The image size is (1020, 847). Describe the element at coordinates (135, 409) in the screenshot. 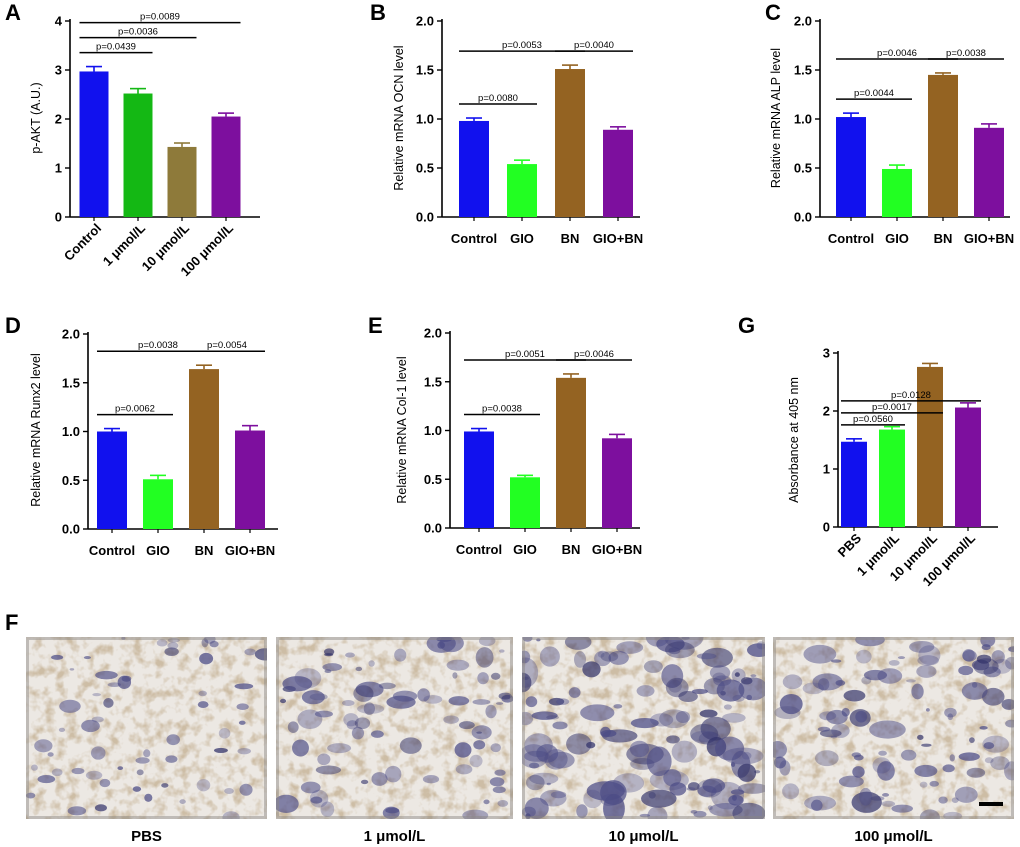

I see `p-value-label: p=0.0062` at that location.